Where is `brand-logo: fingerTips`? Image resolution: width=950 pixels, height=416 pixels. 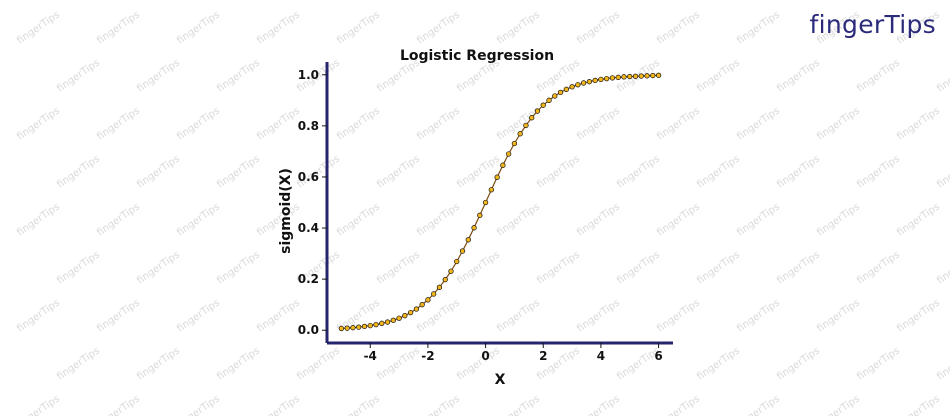
brand-logo: fingerTips is located at coordinates (872, 24).